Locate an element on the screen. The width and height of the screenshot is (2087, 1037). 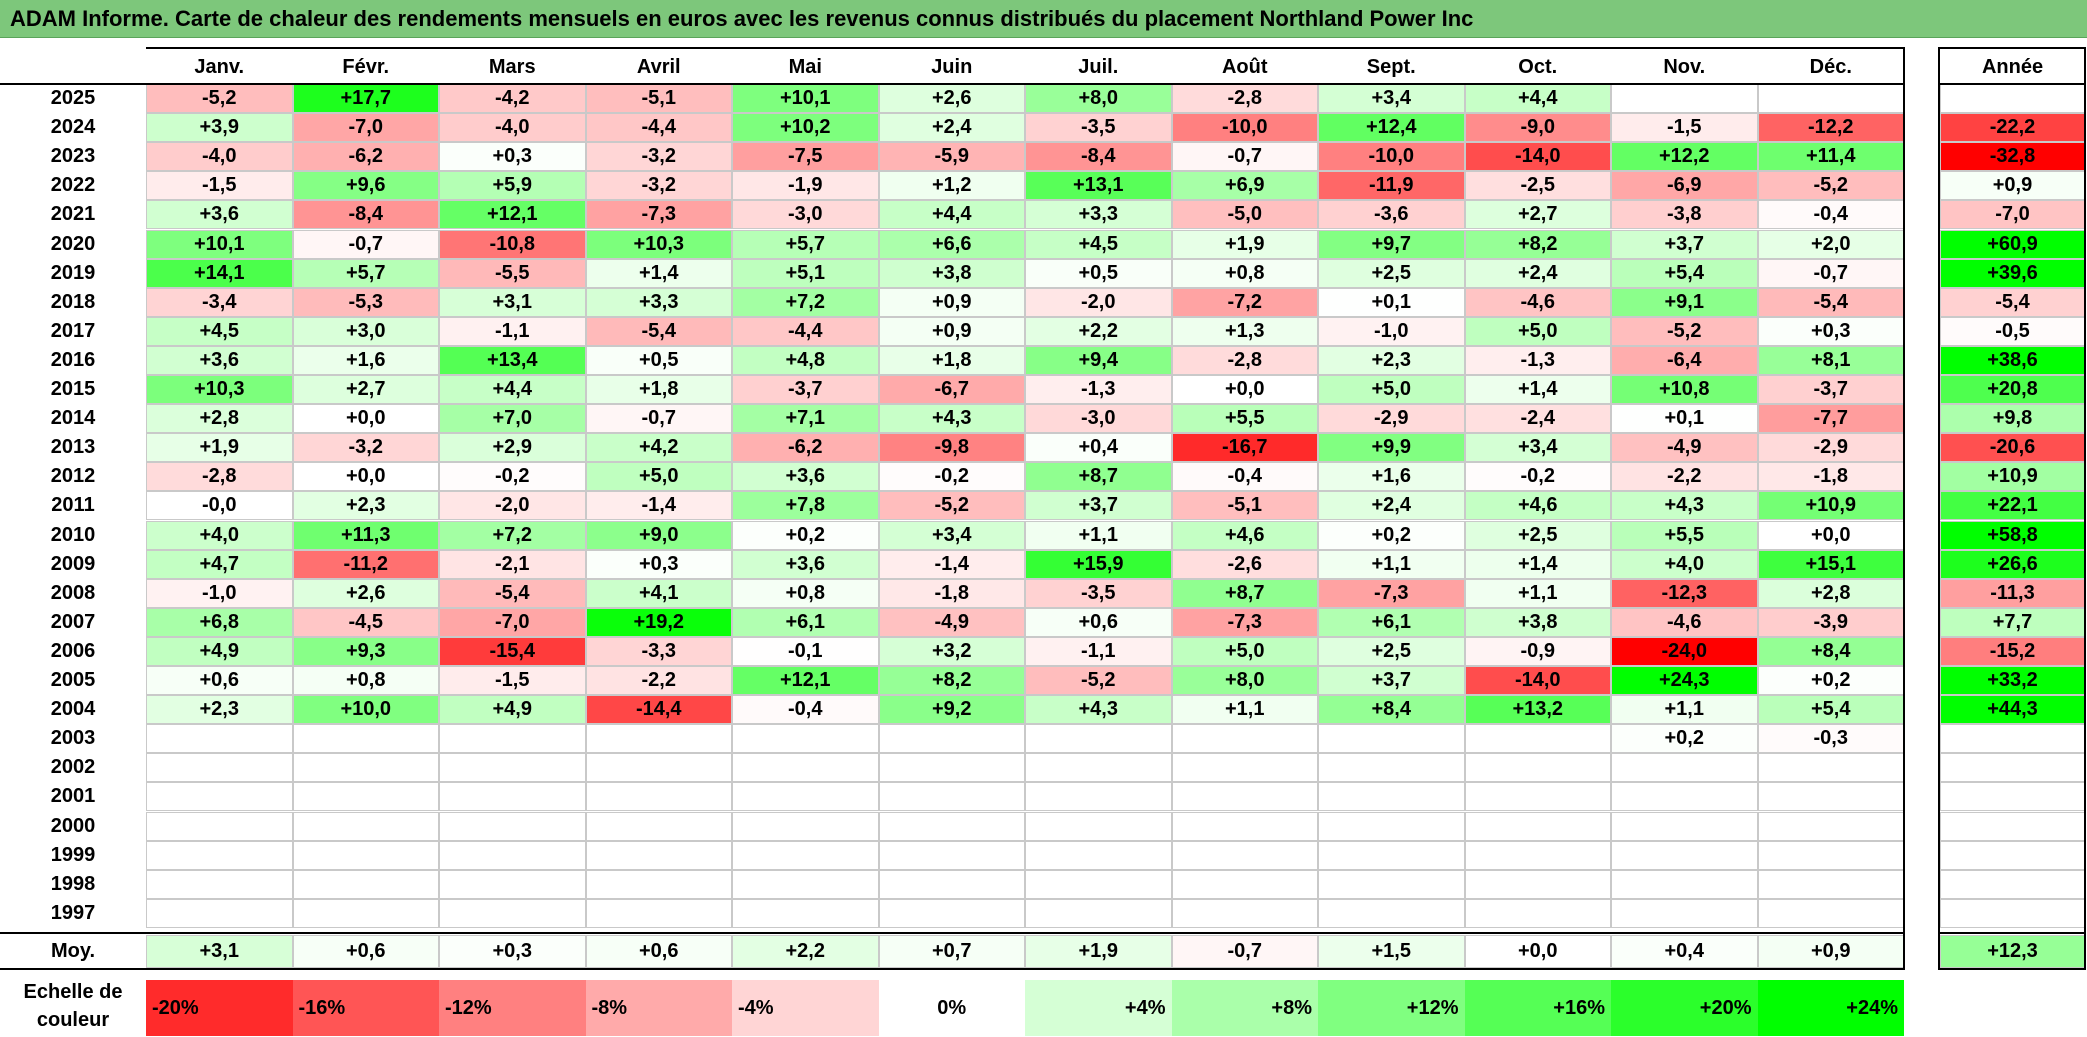
heatmap-cell: +0,1 is located at coordinates (1684, 419).